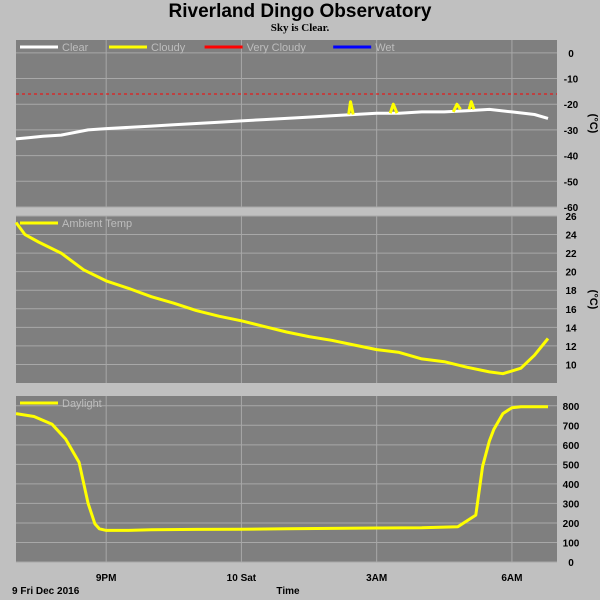 This screenshot has height=600, width=600. What do you see at coordinates (571, 426) in the screenshot?
I see `y-tick-label: 700` at bounding box center [571, 426].